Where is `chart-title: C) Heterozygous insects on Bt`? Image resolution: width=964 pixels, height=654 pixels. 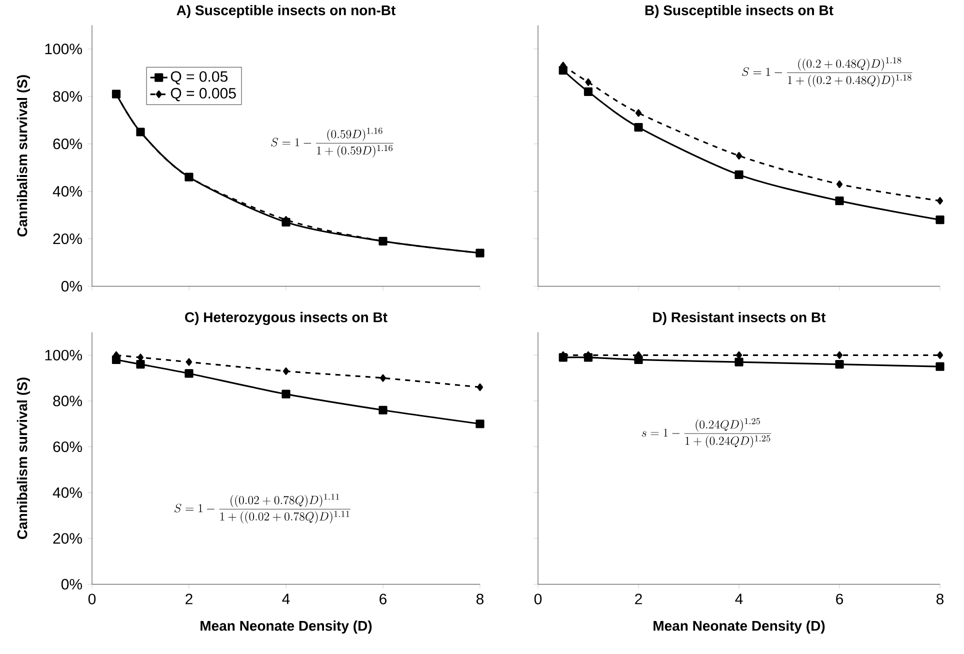
chart-title: C) Heterozygous insects on Bt is located at coordinates (286, 318).